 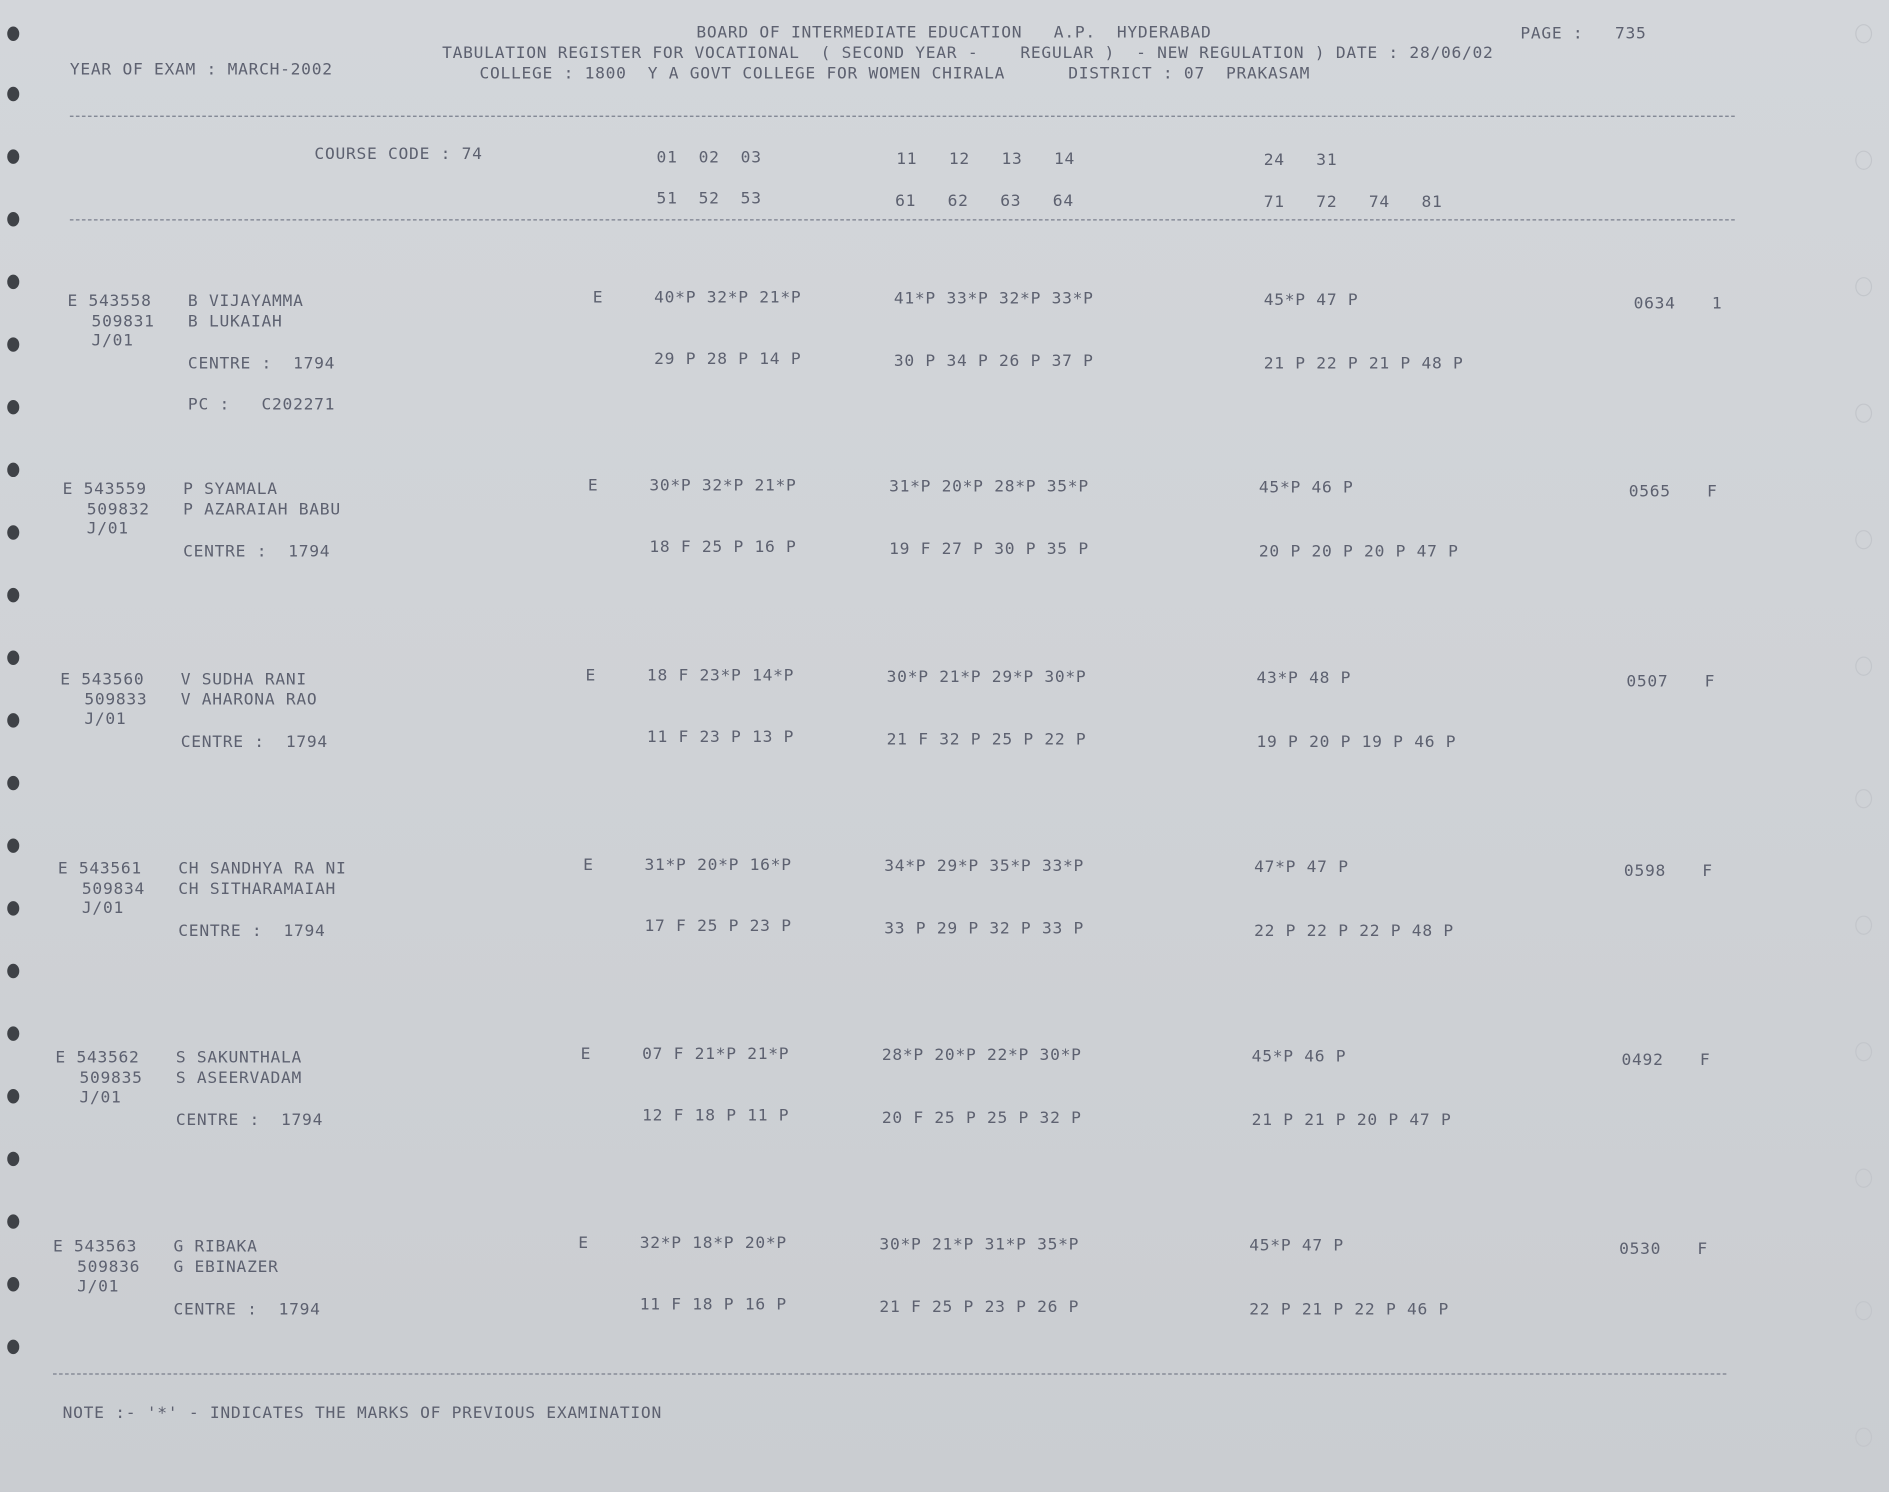 What do you see at coordinates (245, 301) in the screenshot?
I see `student-name: B VIJAYAMMA` at bounding box center [245, 301].